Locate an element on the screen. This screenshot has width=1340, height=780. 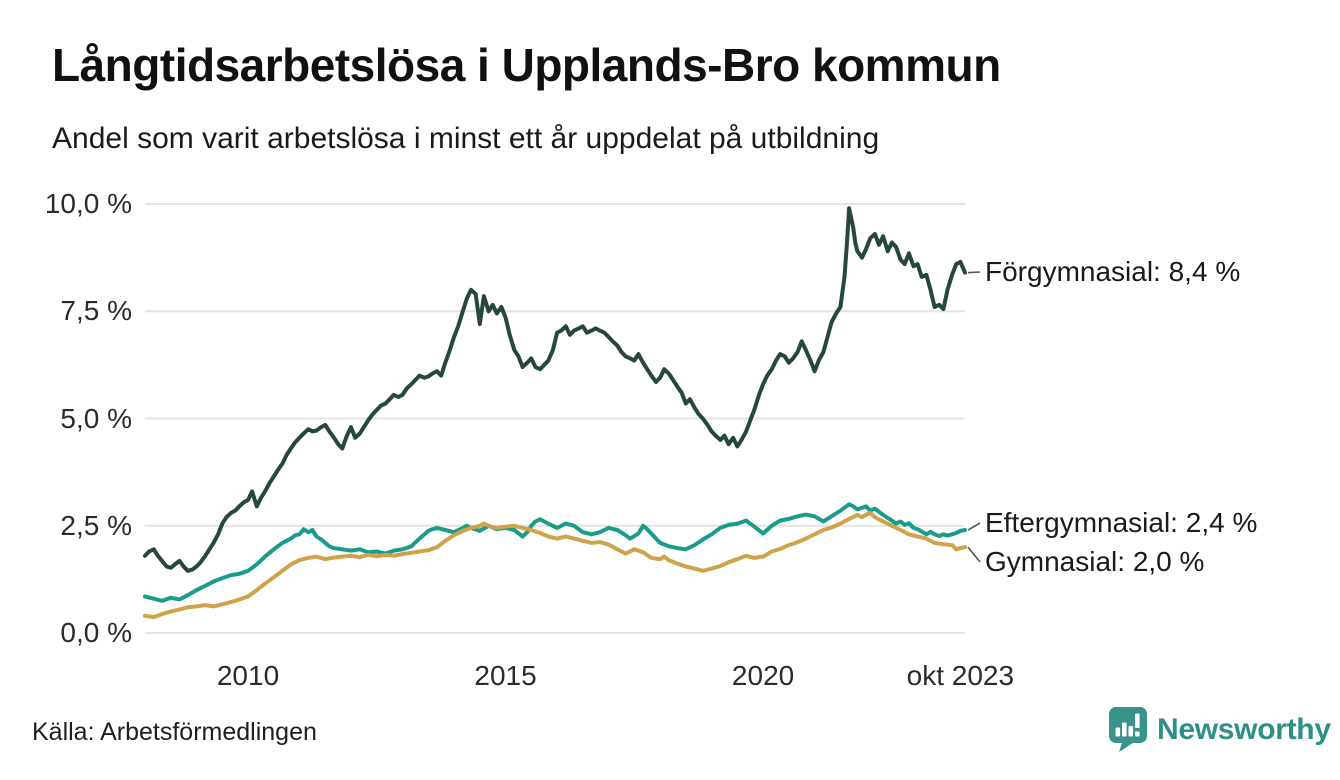
y-tick-label: 2,5 % is located at coordinates (96, 525).